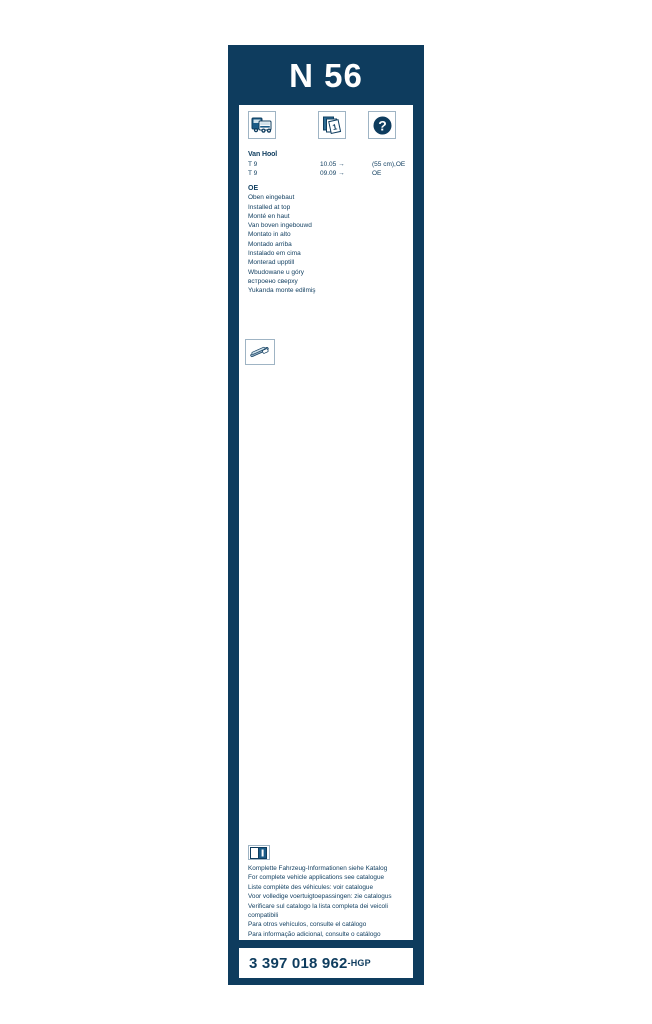 The image size is (652, 1024). I want to click on vehicle-spec: OE, so click(377, 173).